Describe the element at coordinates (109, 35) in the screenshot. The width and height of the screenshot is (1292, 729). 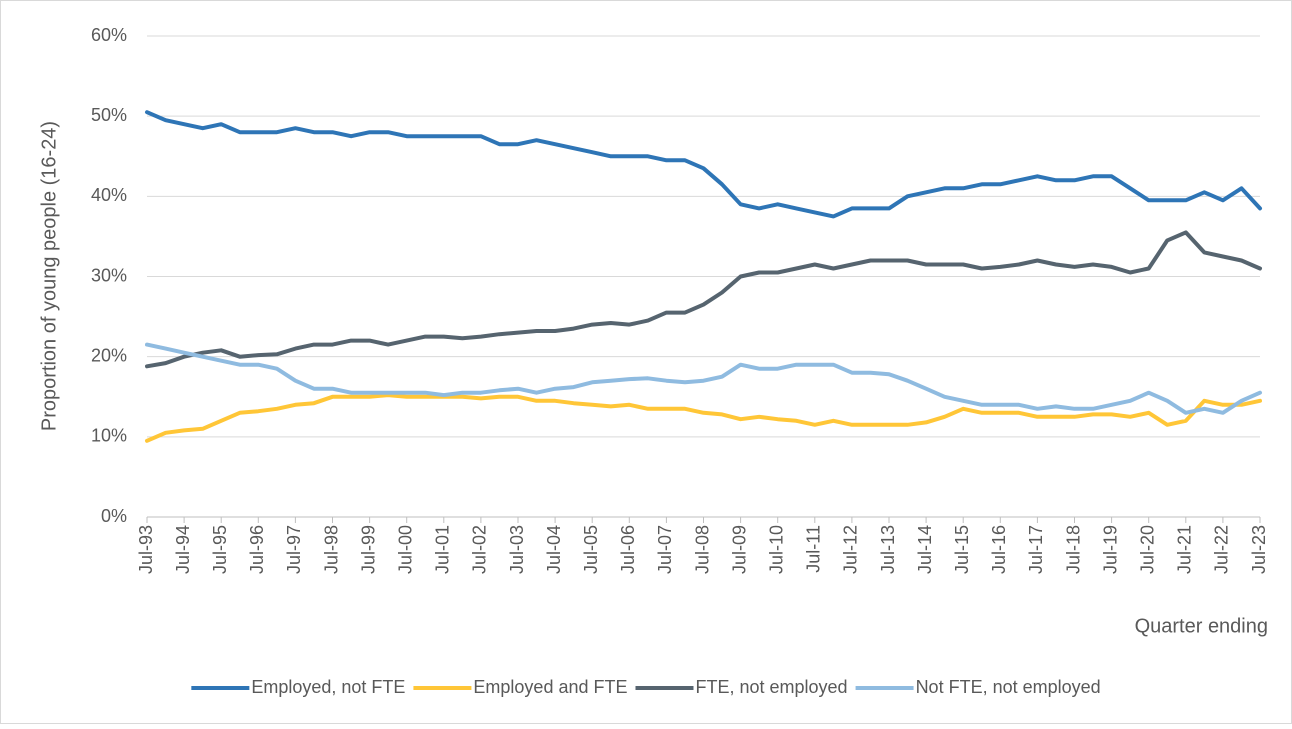
I see `y-tick-label: 60%` at that location.